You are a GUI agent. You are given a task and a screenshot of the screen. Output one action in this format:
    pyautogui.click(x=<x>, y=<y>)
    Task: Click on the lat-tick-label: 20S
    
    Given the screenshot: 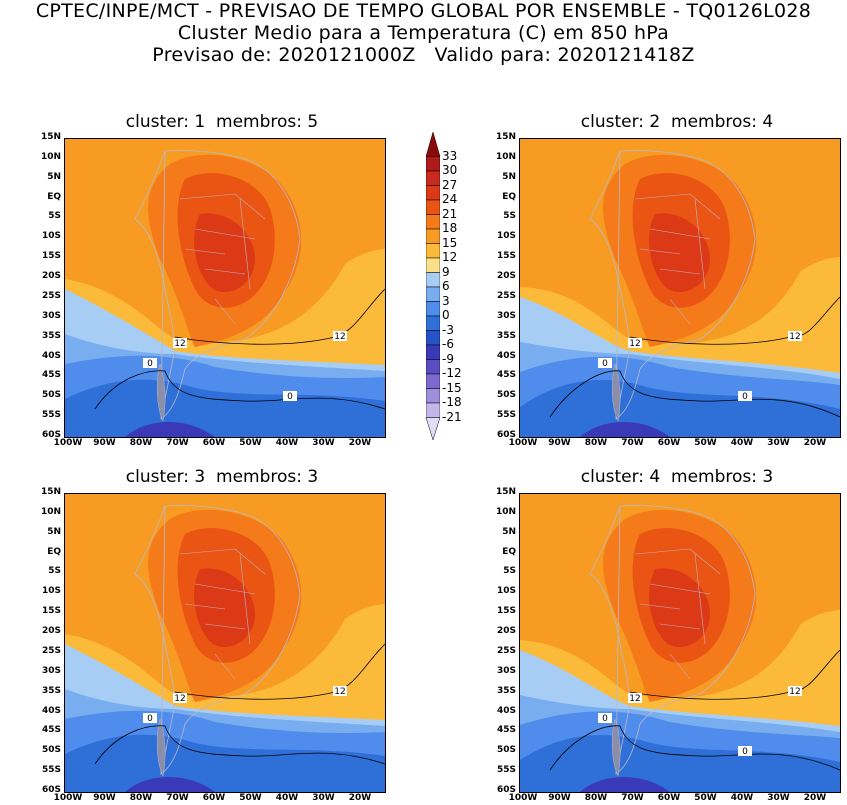 What is the action you would take?
    pyautogui.click(x=51, y=631)
    